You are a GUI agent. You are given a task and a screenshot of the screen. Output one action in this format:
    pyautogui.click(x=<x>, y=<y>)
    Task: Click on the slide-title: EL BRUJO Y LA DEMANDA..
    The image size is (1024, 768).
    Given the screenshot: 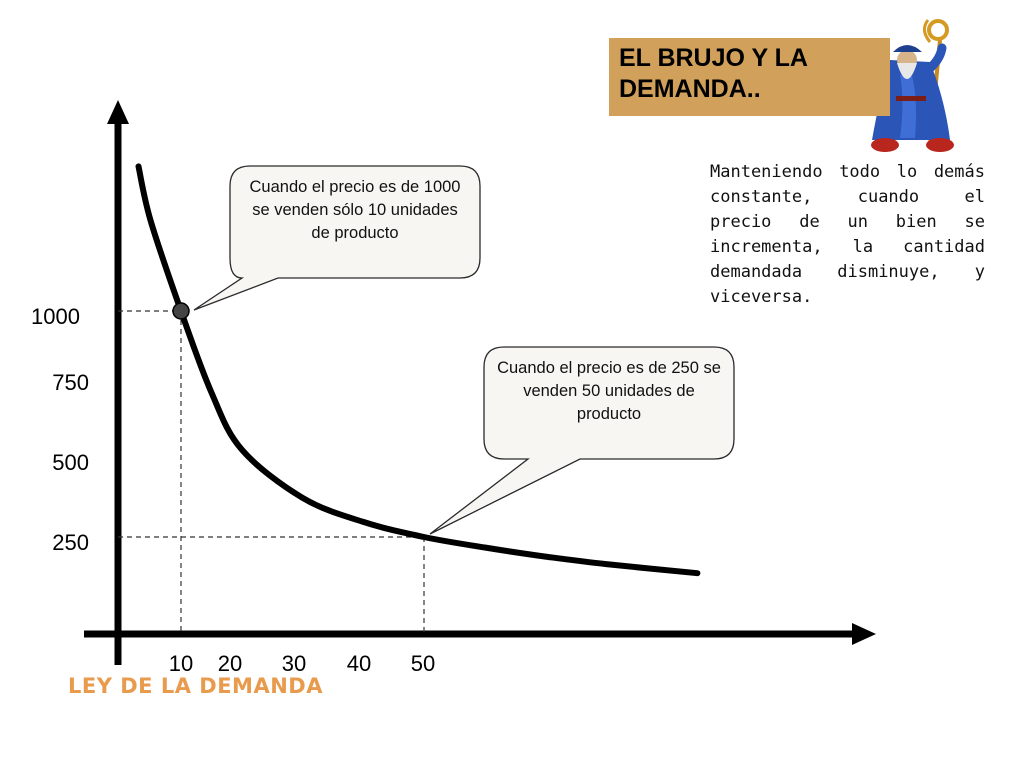 What is the action you would take?
    pyautogui.click(x=749, y=77)
    